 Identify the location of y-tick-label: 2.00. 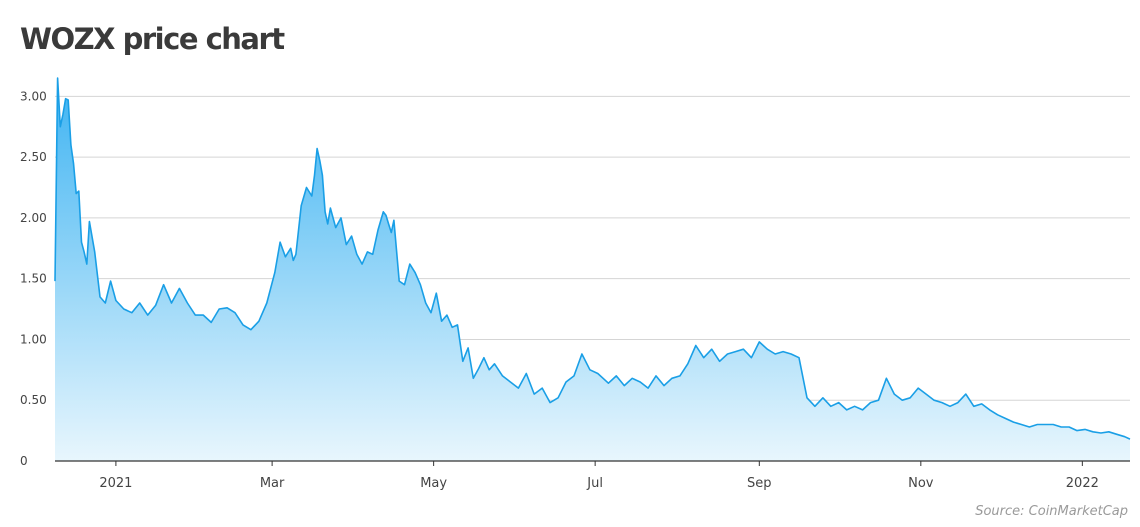
(33, 218).